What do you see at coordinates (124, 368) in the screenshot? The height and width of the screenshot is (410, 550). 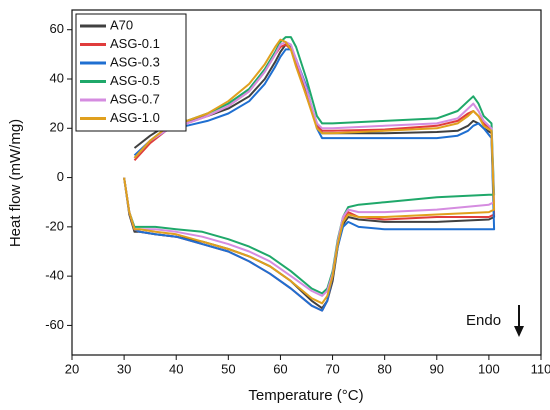 I see `x-tick-label: 30` at bounding box center [124, 368].